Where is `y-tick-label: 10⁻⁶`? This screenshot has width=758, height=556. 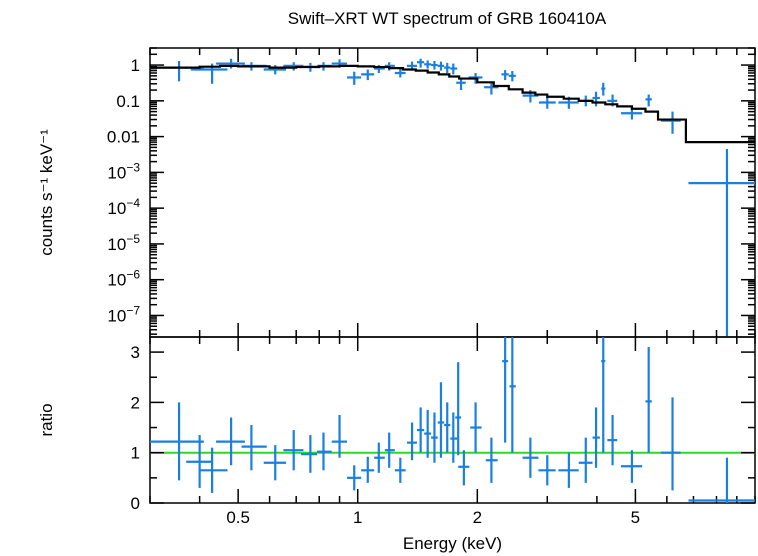
y-tick-label: 10⁻⁶ is located at coordinates (123, 279).